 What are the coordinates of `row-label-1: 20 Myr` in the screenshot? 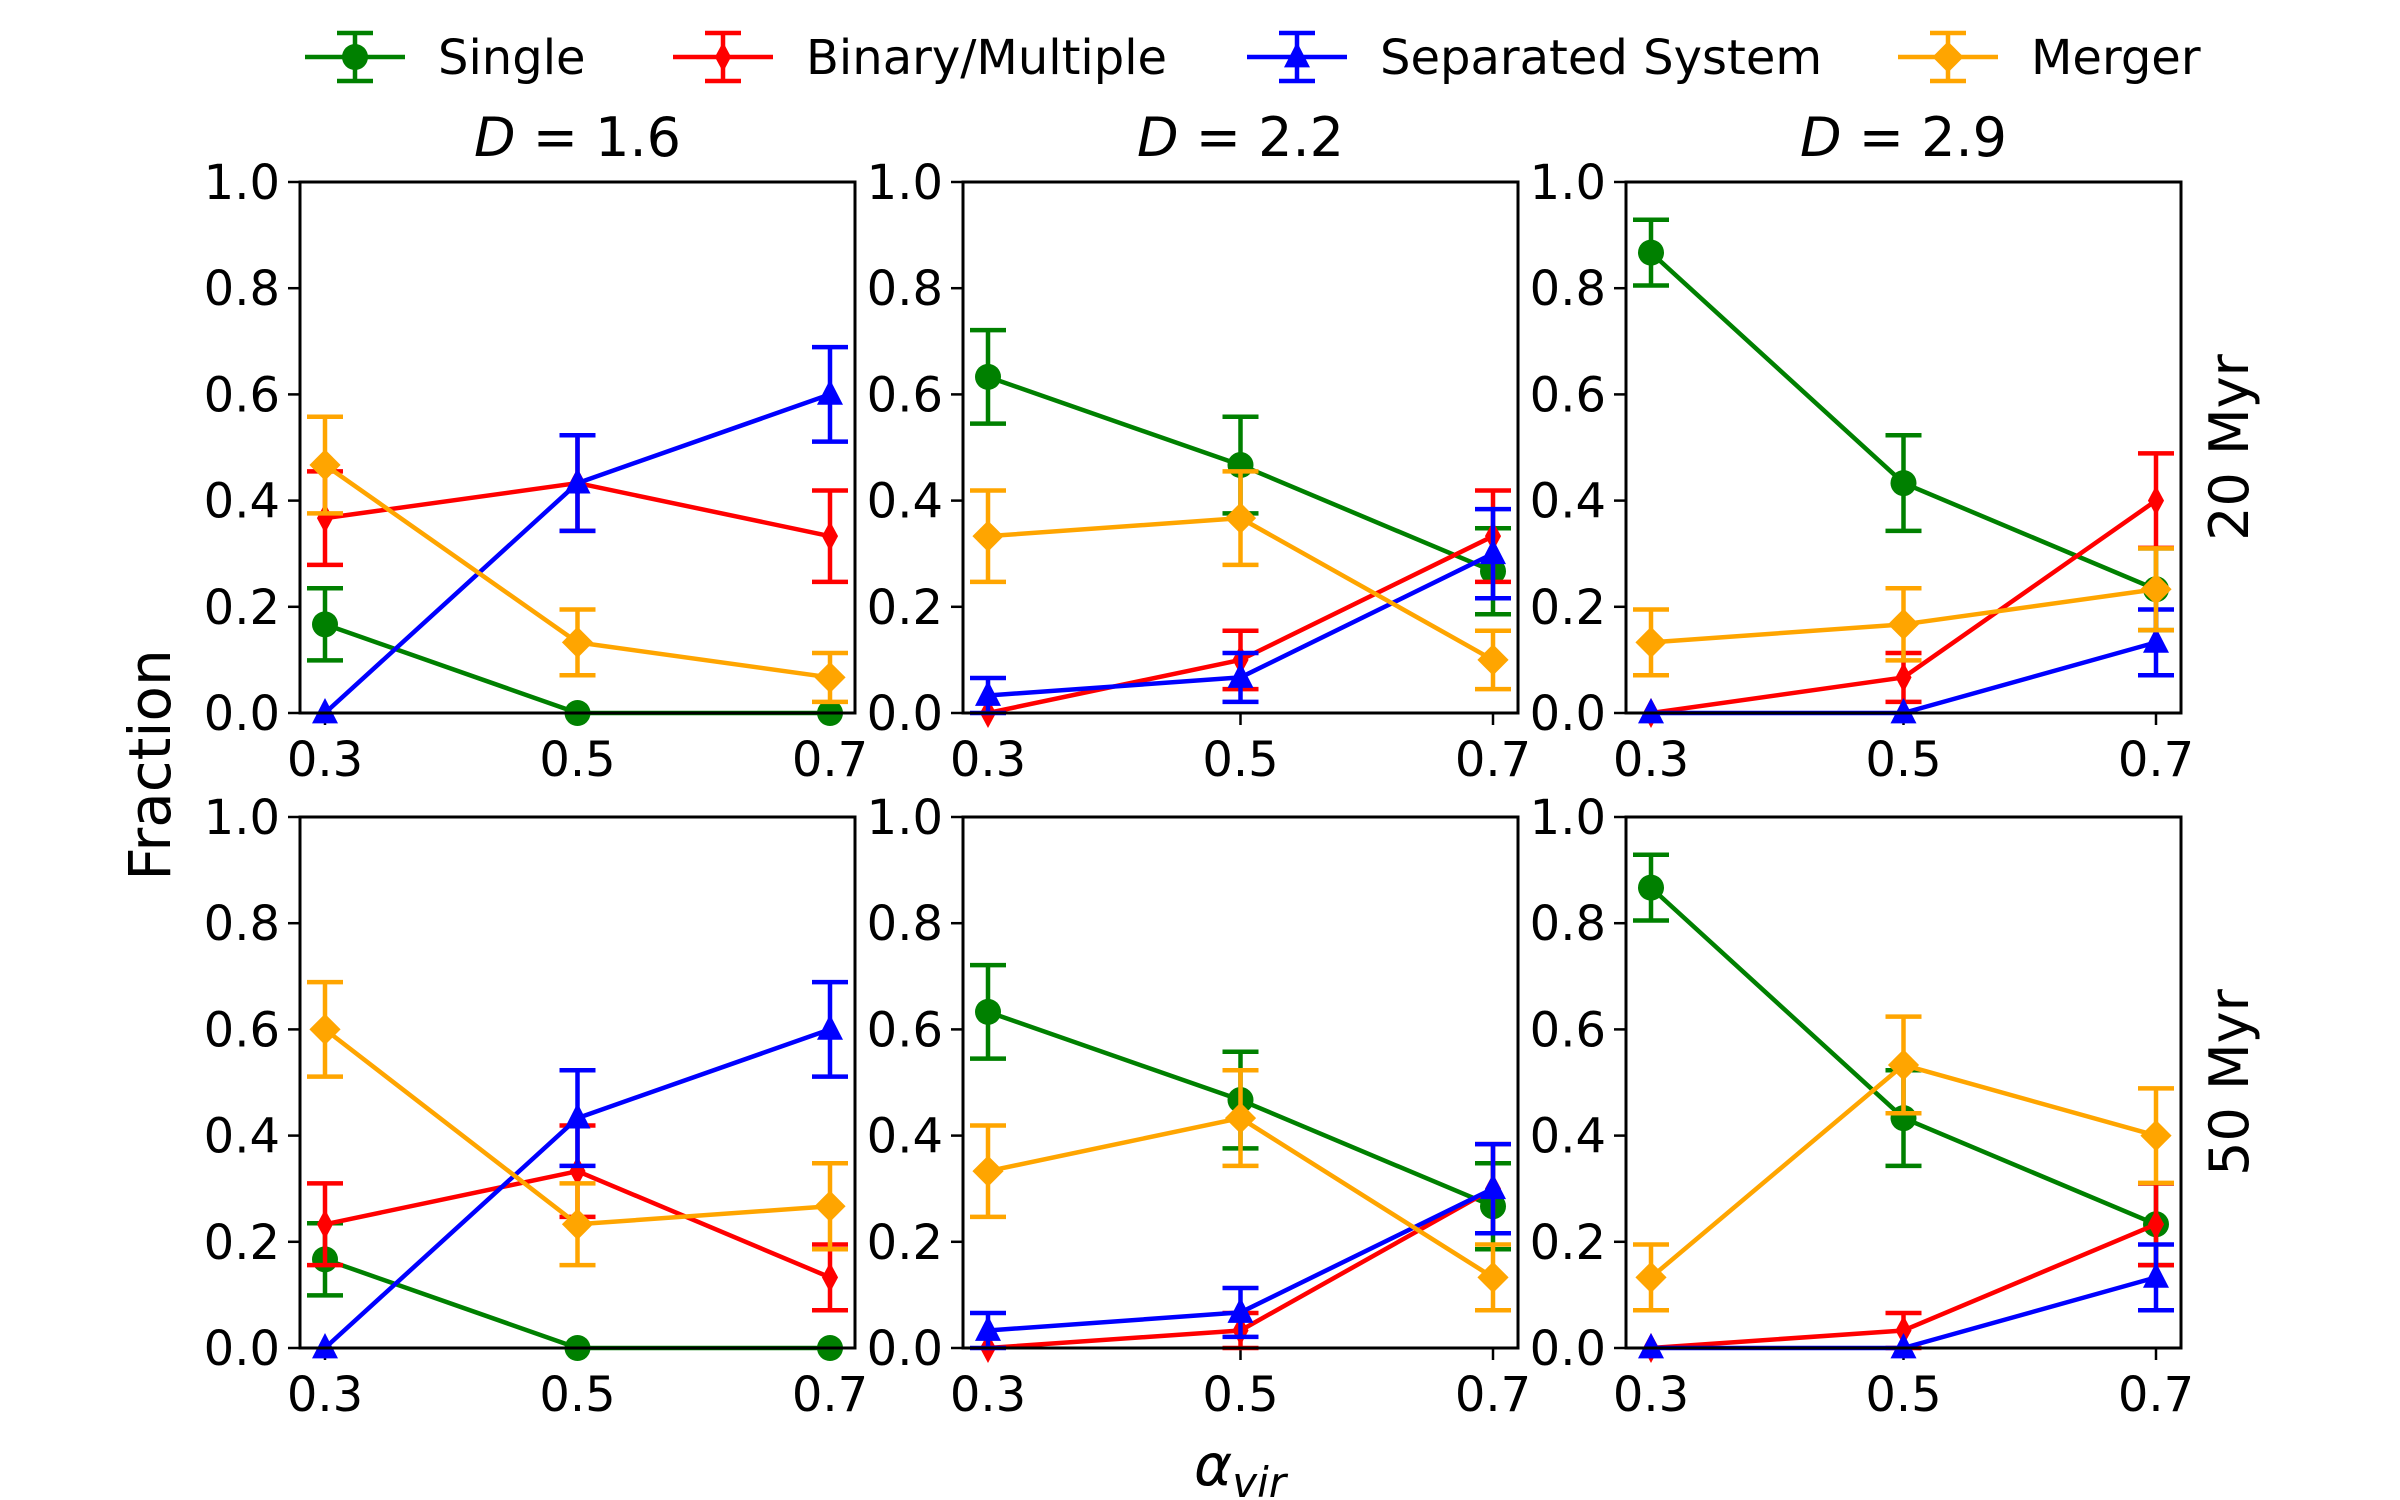 It's located at (2229, 446).